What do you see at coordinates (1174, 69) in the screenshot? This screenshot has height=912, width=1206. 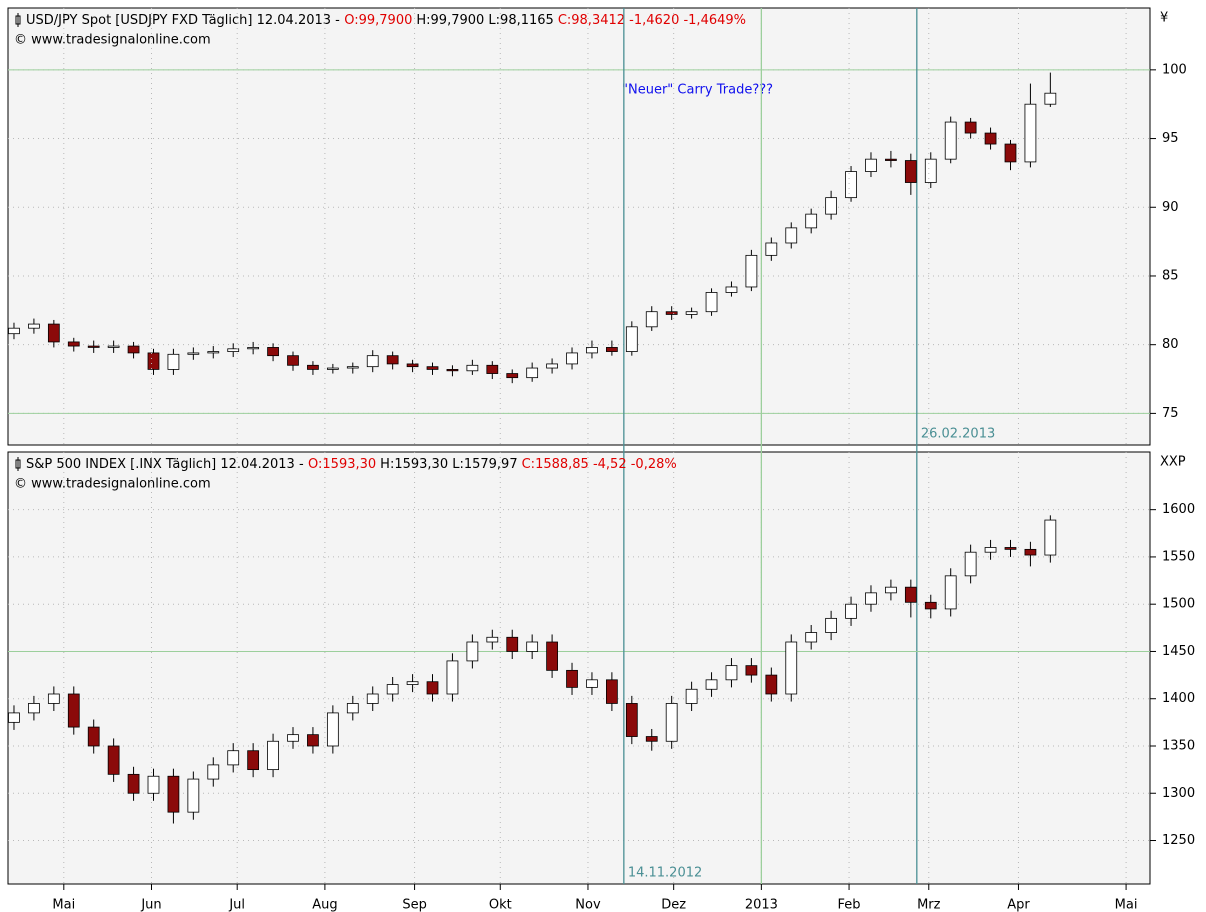 I see `y-tick-label: 100` at bounding box center [1174, 69].